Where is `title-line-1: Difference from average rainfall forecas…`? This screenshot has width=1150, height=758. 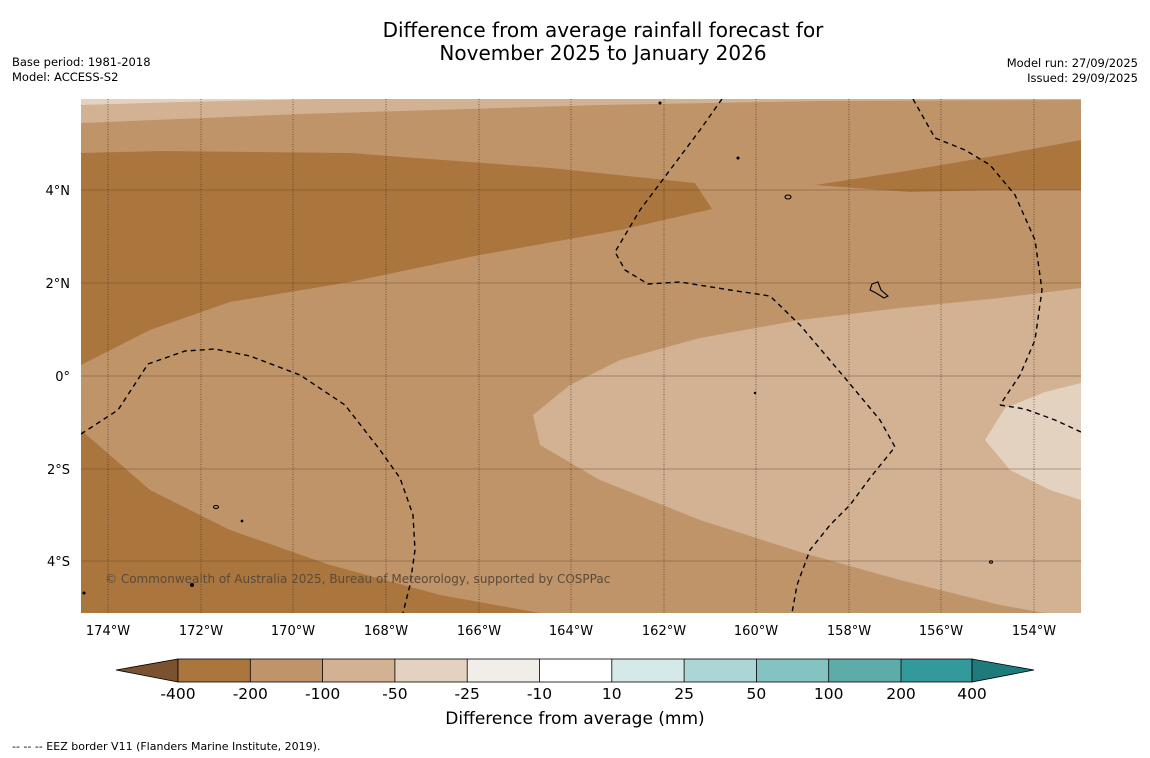 title-line-1: Difference from average rainfall forecas… is located at coordinates (603, 30).